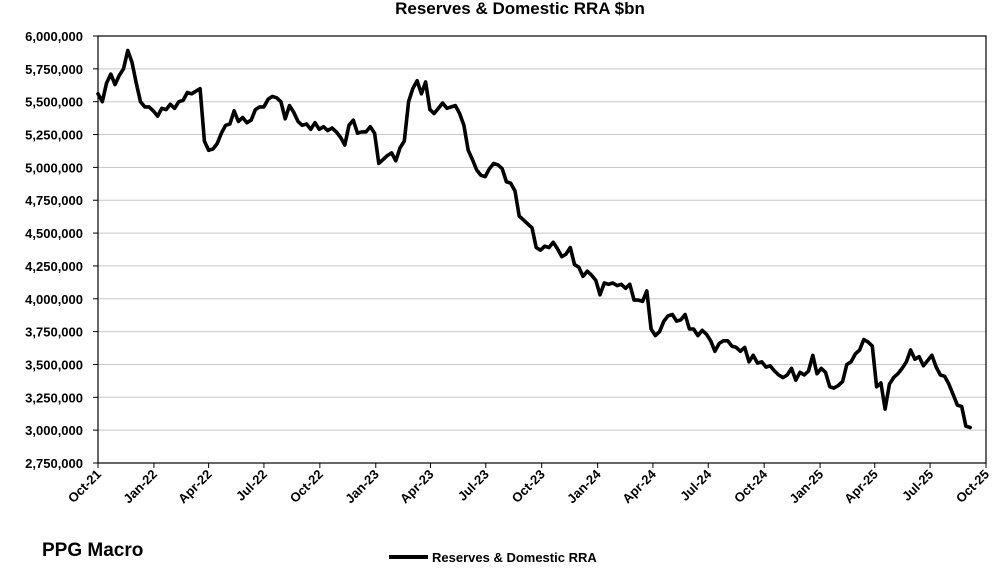  I want to click on y-tick-label: 5,250,000, so click(54, 135).